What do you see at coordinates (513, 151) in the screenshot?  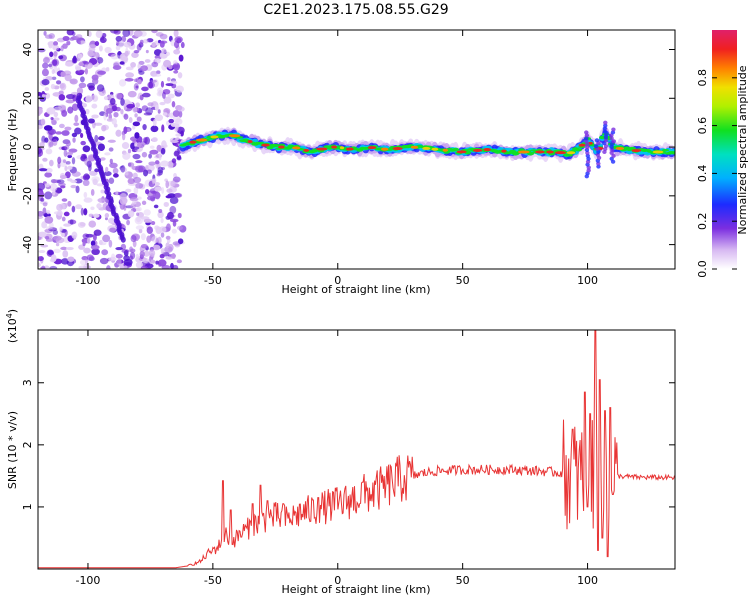 I see `spectrogram-signal-cell` at bounding box center [513, 151].